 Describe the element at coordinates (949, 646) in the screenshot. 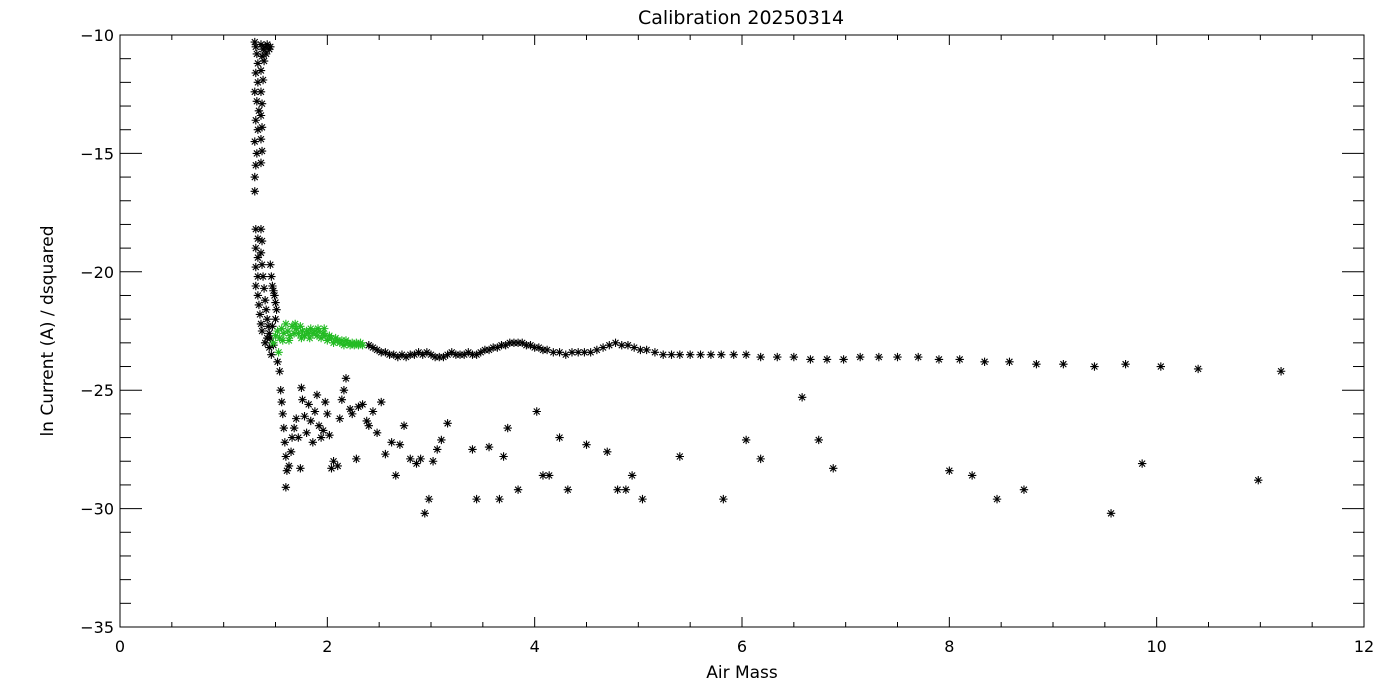

I see `x-tick-label: 8` at that location.